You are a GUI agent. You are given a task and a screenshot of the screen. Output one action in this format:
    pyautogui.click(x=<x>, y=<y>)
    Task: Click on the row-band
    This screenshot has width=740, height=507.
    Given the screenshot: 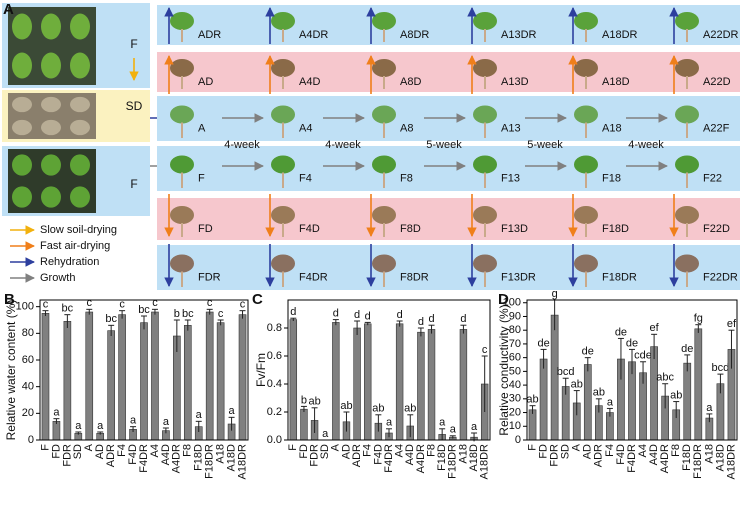 What is the action you would take?
    pyautogui.click(x=448, y=267)
    